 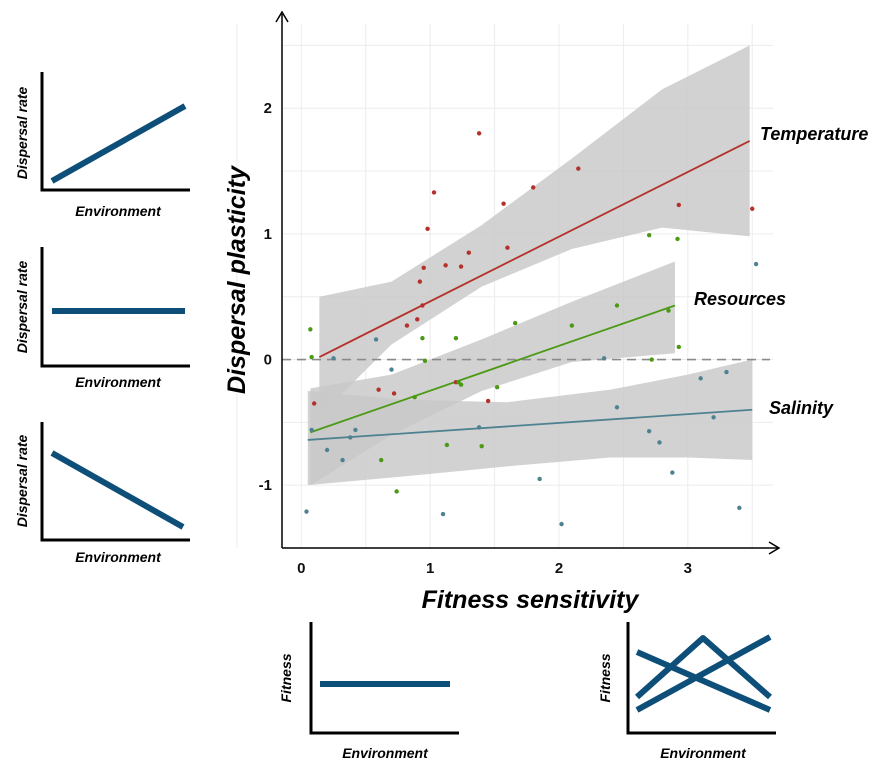 What do you see at coordinates (703, 681) in the screenshot?
I see `fitness-line-decreasing` at bounding box center [703, 681].